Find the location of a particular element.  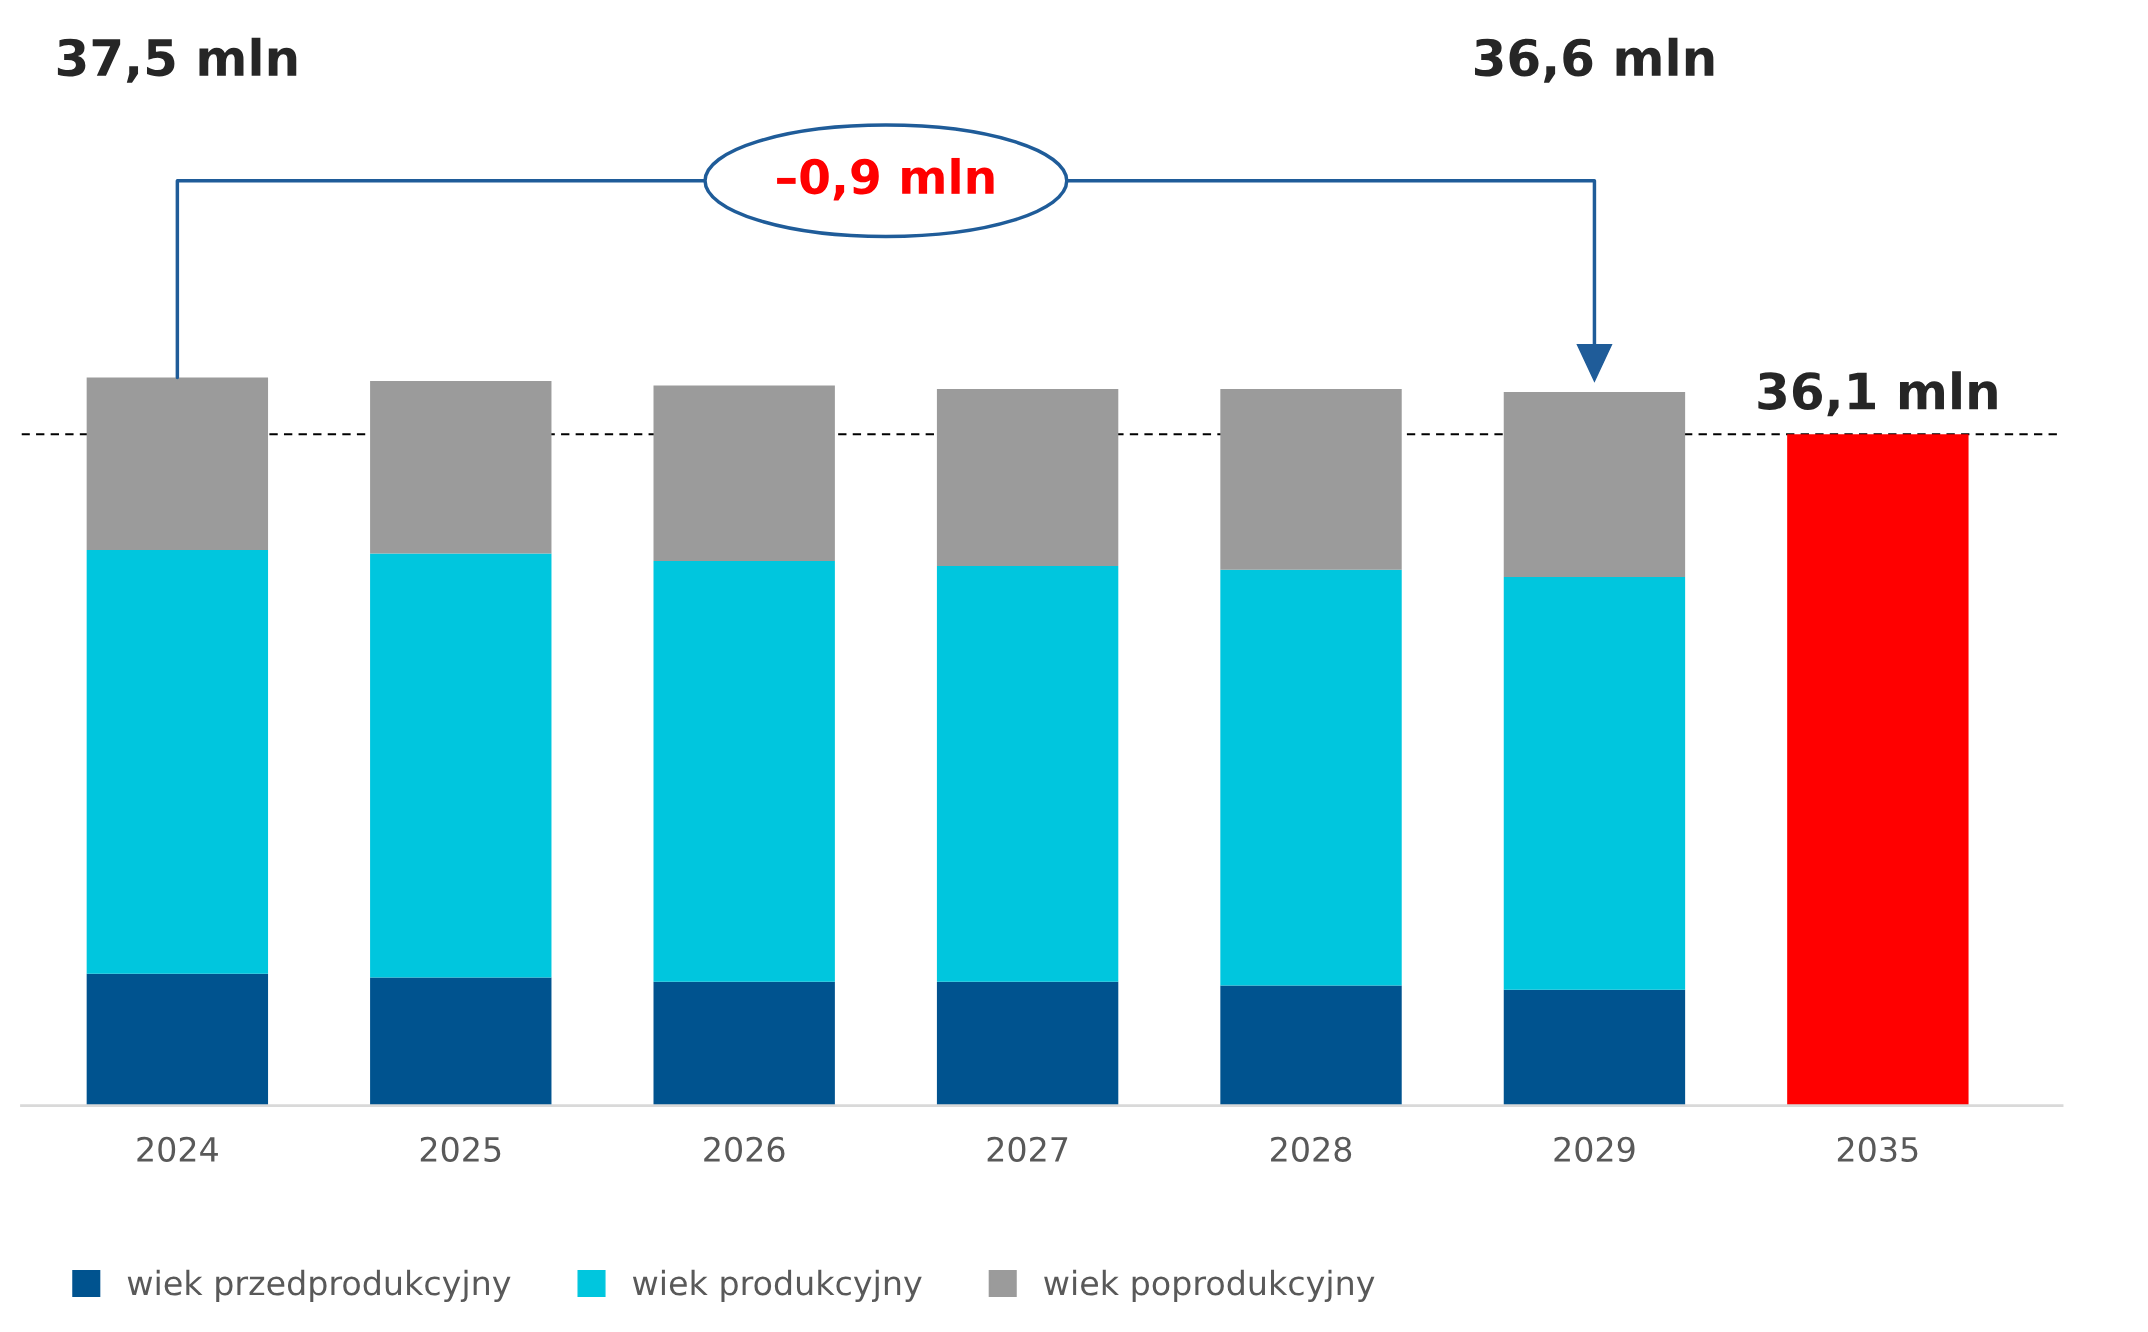

x-tick-label: 2027 is located at coordinates (1027, 1149).